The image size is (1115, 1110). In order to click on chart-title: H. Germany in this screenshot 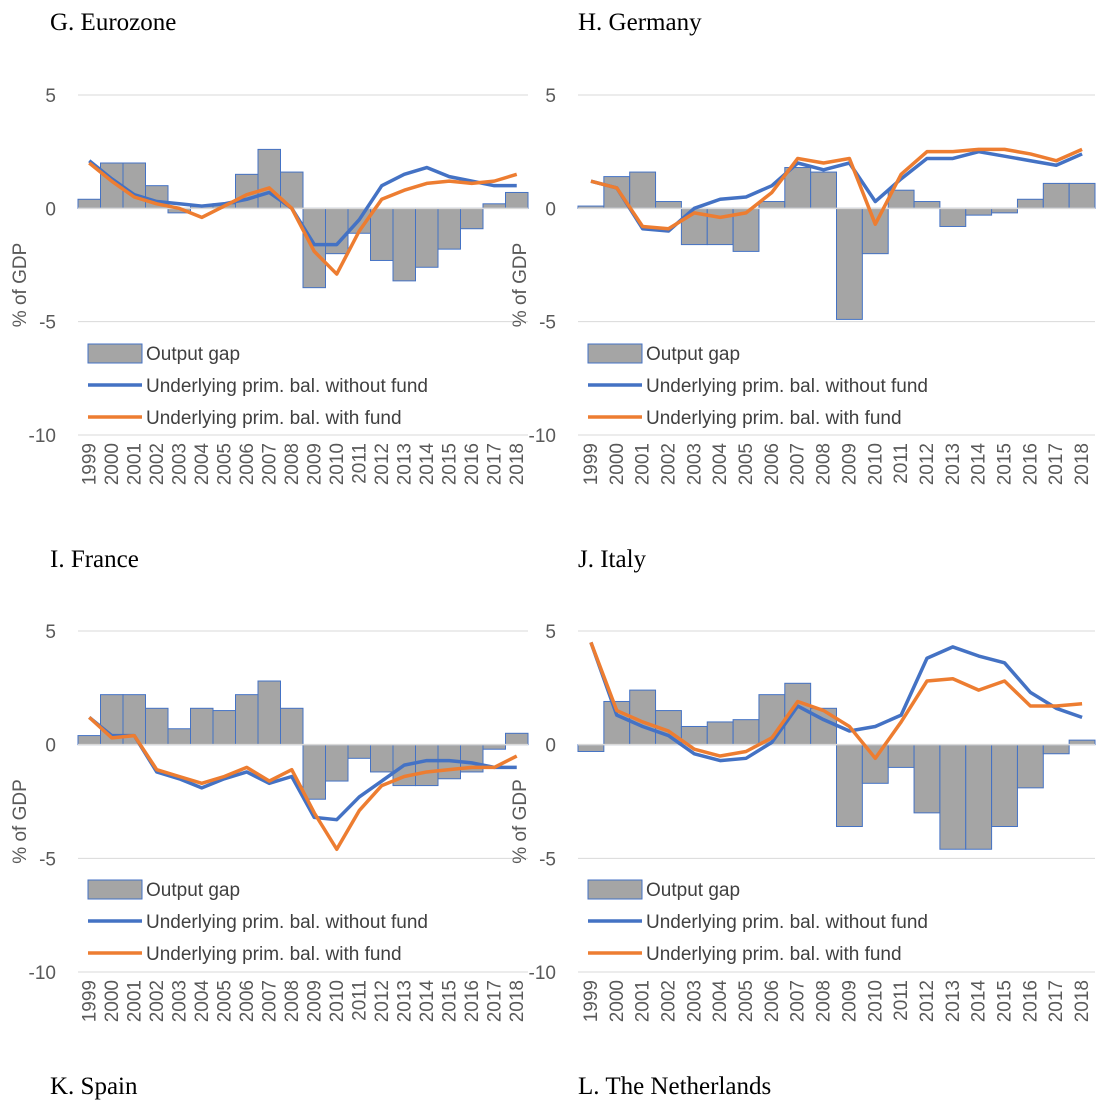, I will do `click(640, 22)`.